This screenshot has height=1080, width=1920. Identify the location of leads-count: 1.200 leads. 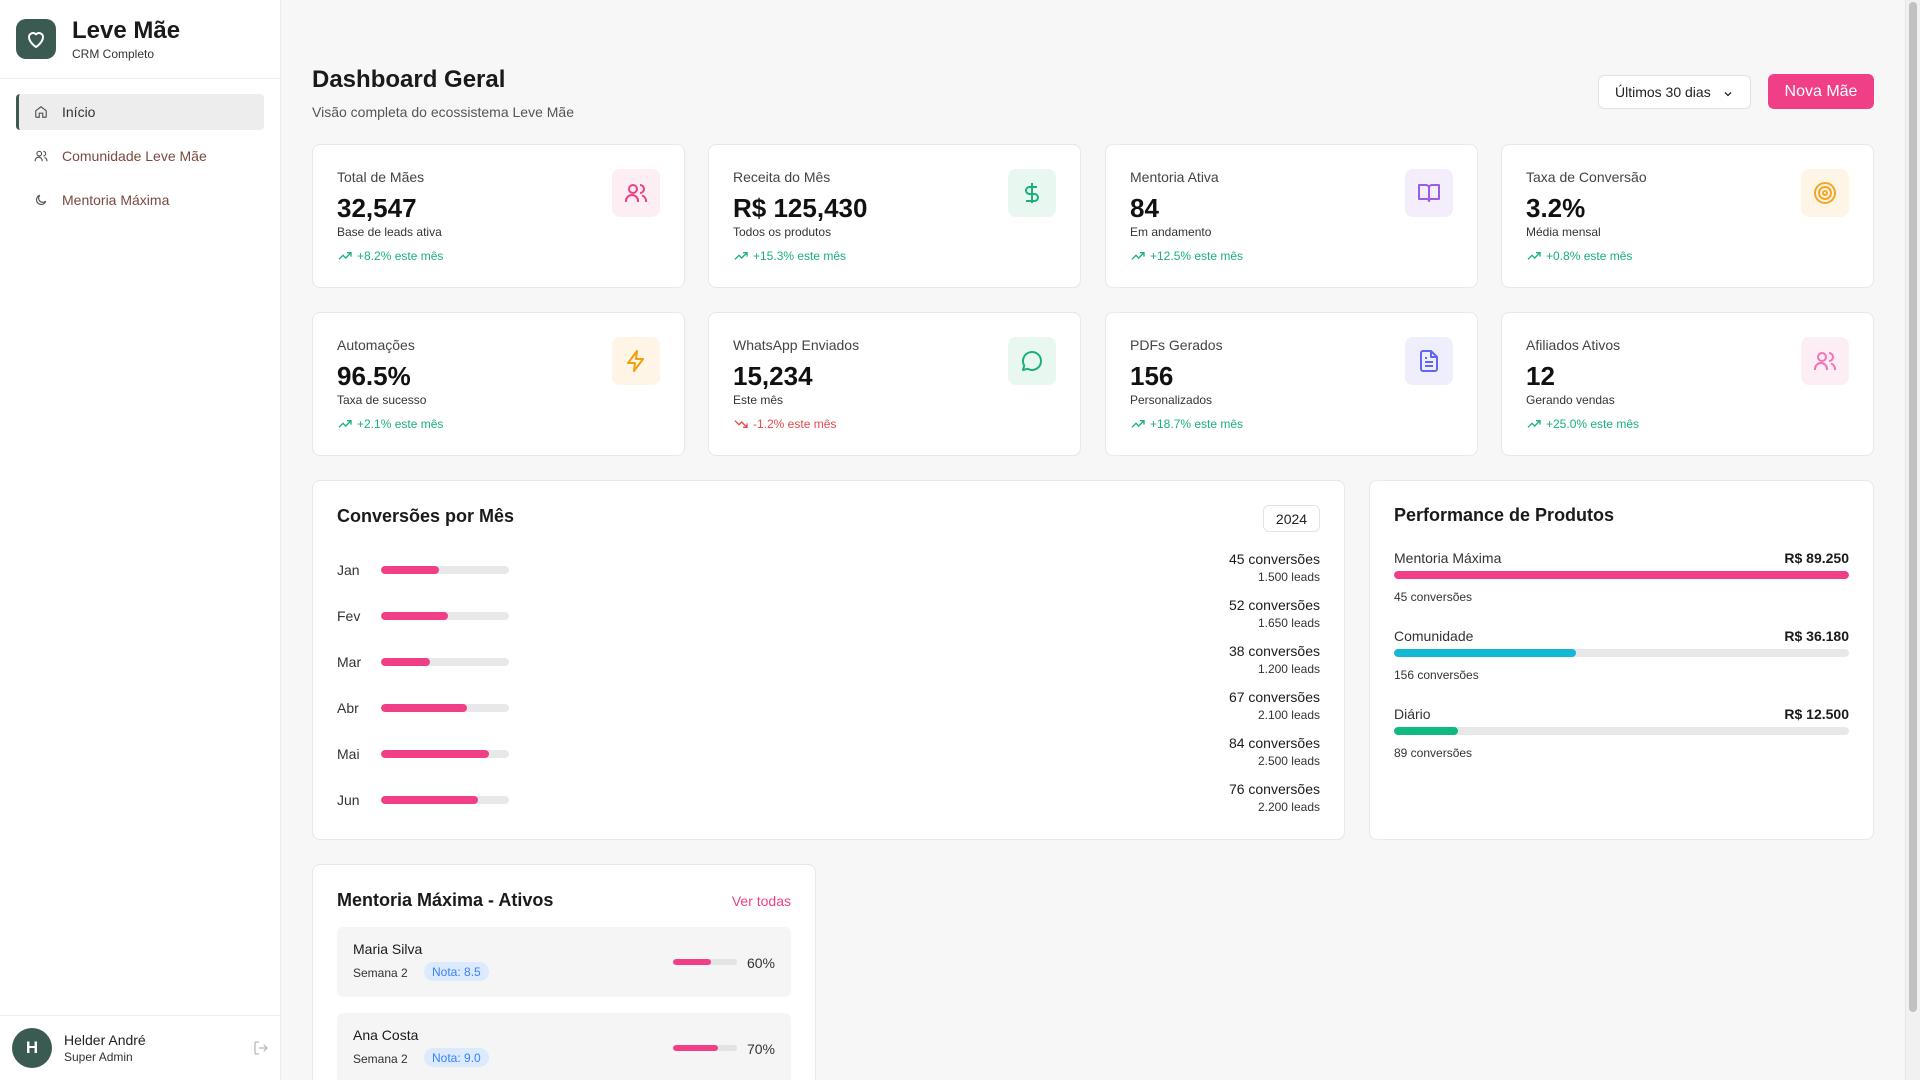
(1288, 669).